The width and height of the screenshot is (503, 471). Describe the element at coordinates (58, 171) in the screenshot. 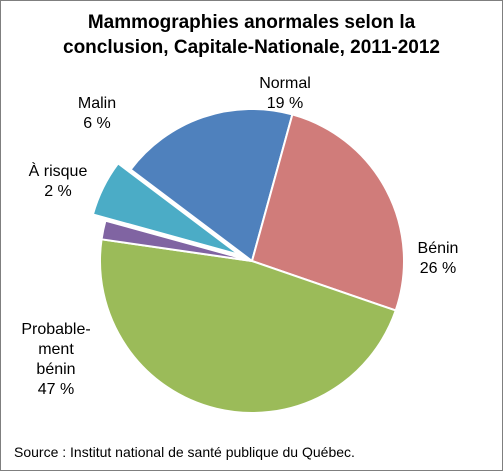

I see `label-a-risque-name: À risque` at that location.